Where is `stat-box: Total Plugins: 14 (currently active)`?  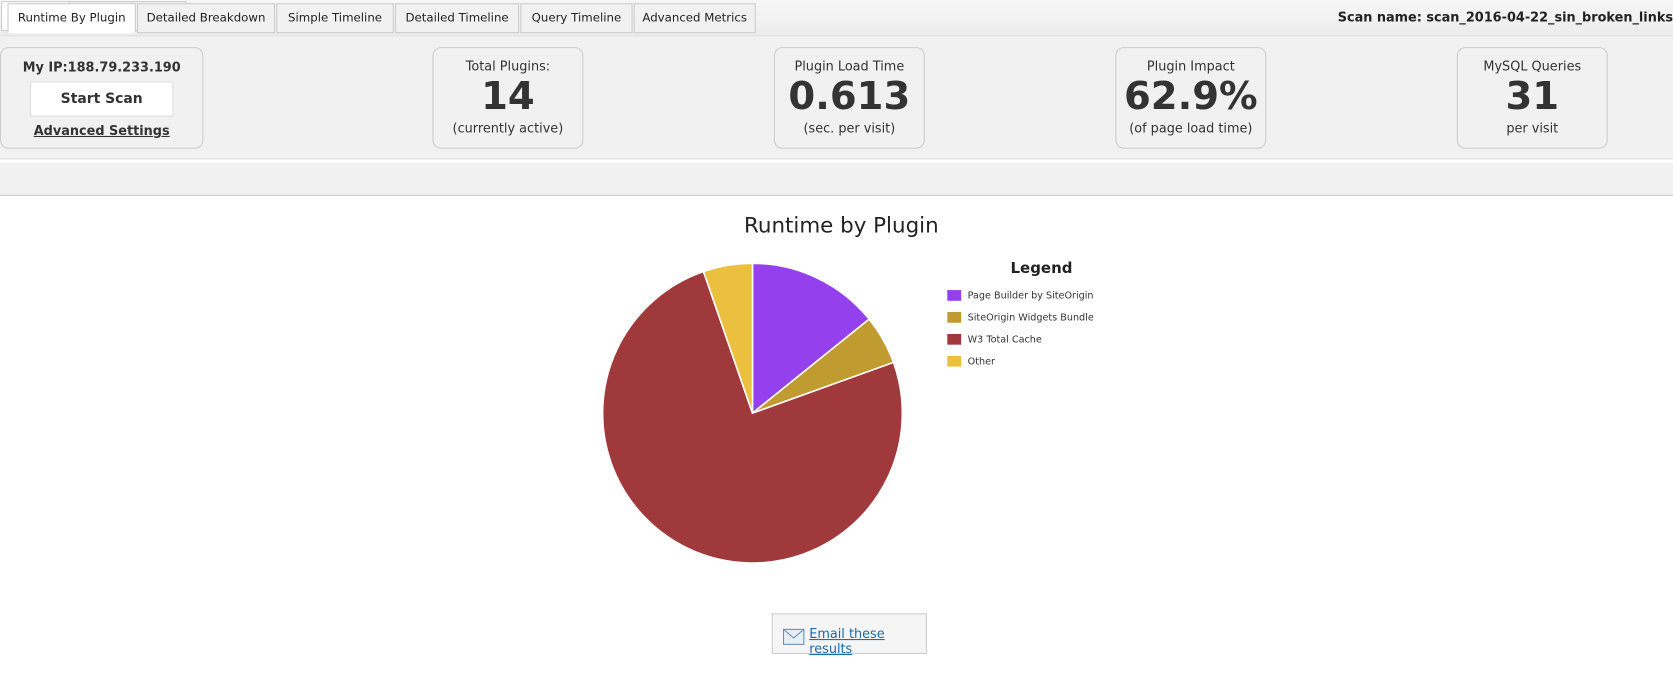
stat-box: Total Plugins: 14 (currently active) is located at coordinates (508, 98).